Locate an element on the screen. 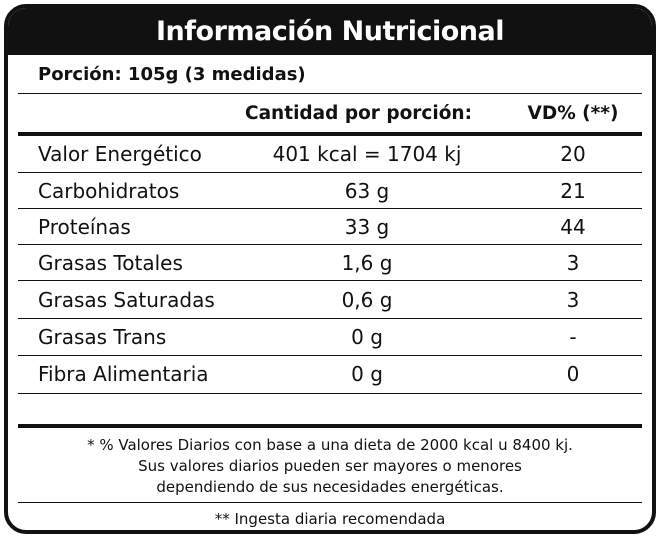 The height and width of the screenshot is (538, 660). nutrient-daily-value: 0 is located at coordinates (573, 374).